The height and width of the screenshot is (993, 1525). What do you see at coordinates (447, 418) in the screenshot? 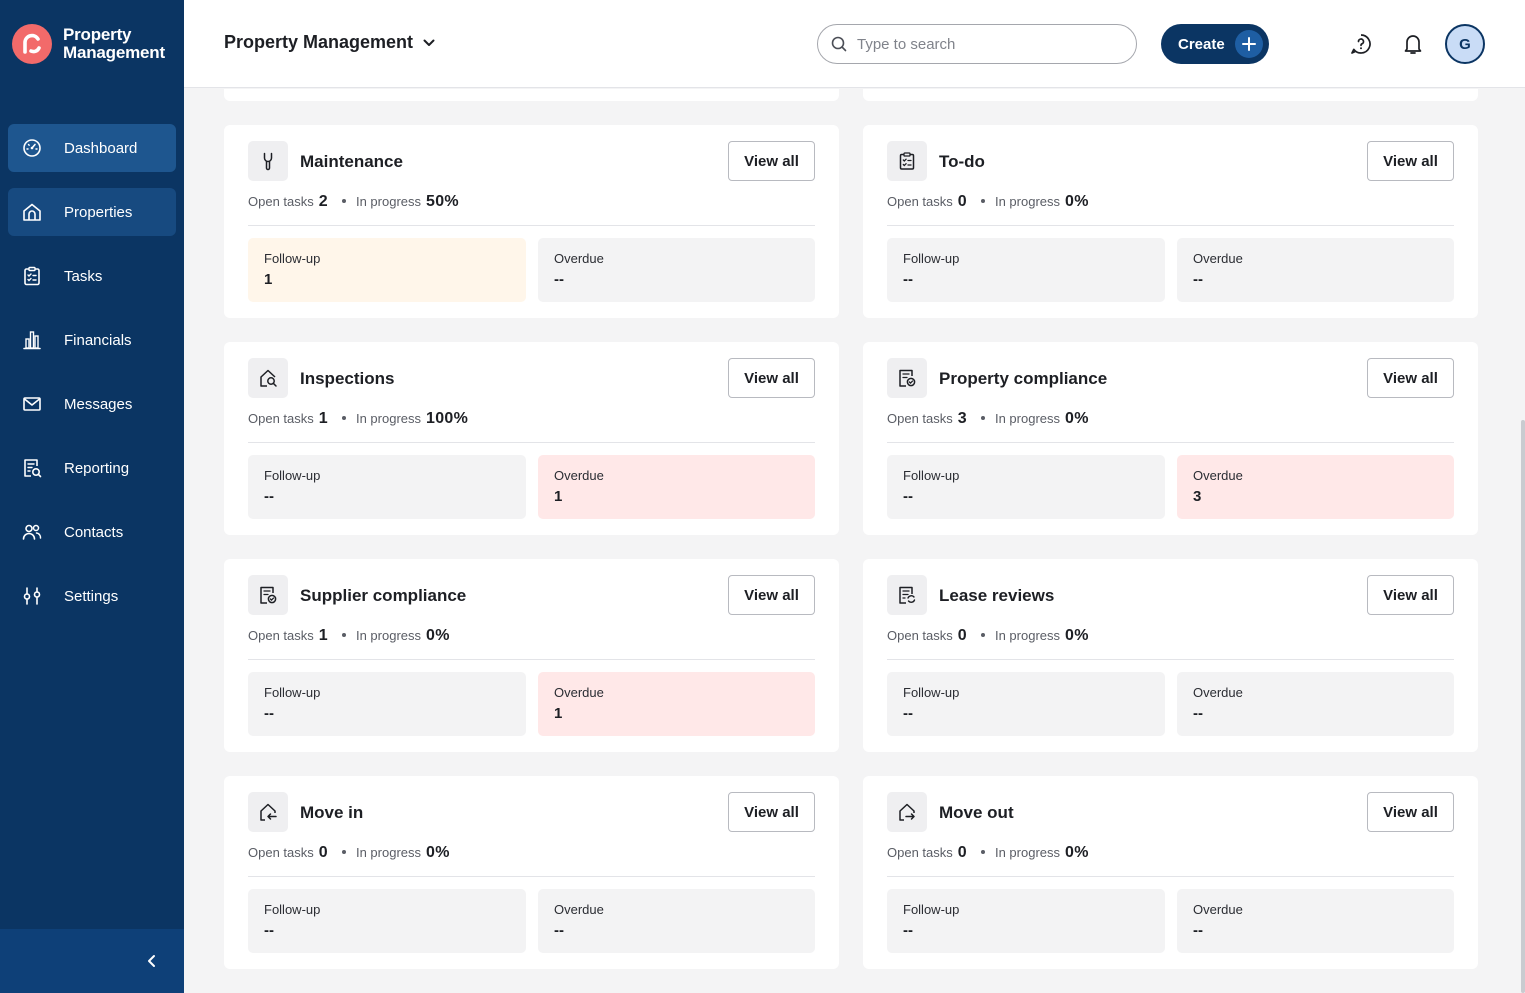
I see `in-progress-percent: 100%` at bounding box center [447, 418].